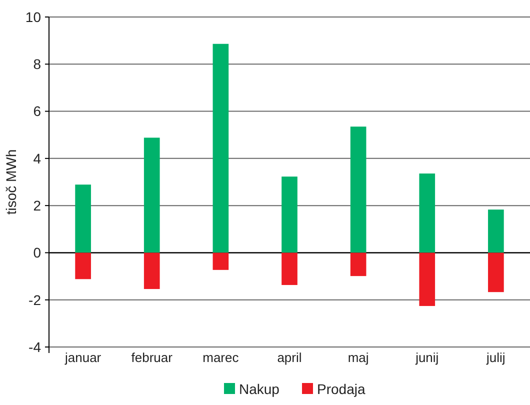 This screenshot has width=530, height=405. What do you see at coordinates (341, 388) in the screenshot?
I see `legend-label: Prodaja` at bounding box center [341, 388].